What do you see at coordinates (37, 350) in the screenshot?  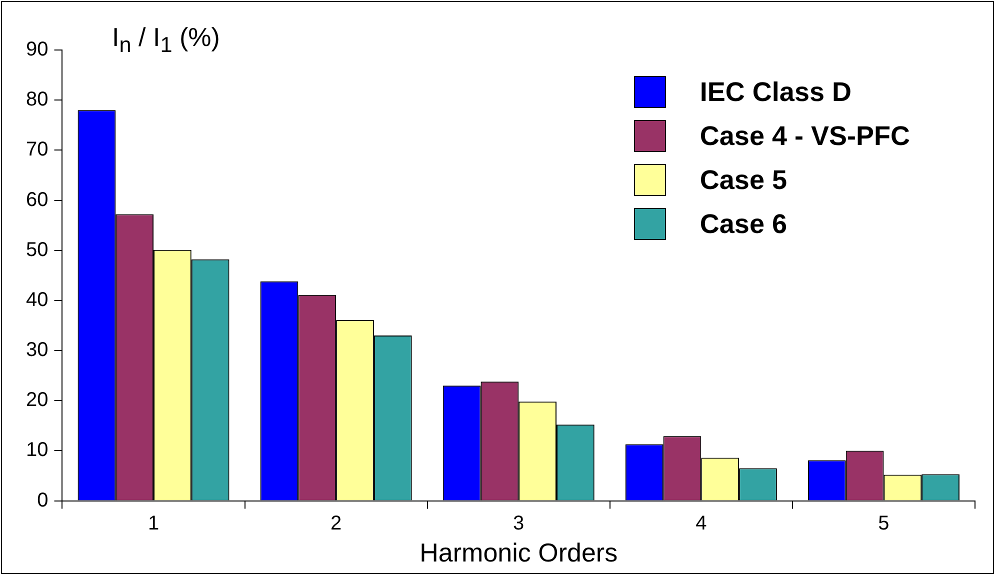 I see `y-tick-label: 30` at bounding box center [37, 350].